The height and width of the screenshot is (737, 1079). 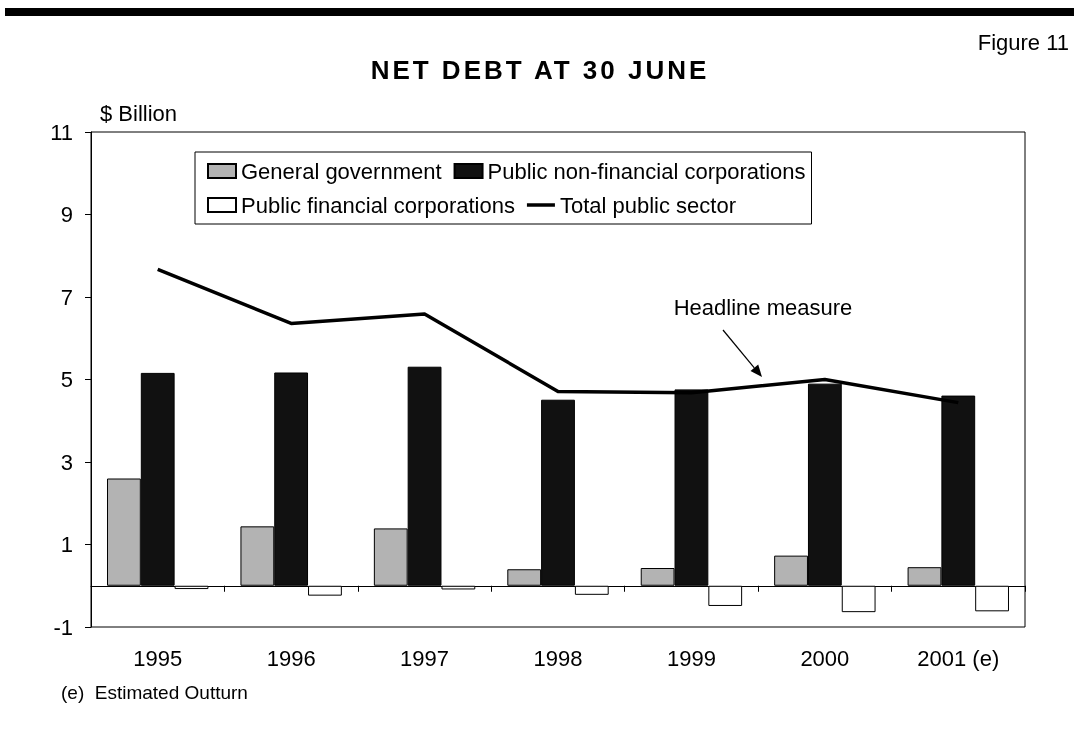 I want to click on y-tick-label: 9, so click(x=66, y=214).